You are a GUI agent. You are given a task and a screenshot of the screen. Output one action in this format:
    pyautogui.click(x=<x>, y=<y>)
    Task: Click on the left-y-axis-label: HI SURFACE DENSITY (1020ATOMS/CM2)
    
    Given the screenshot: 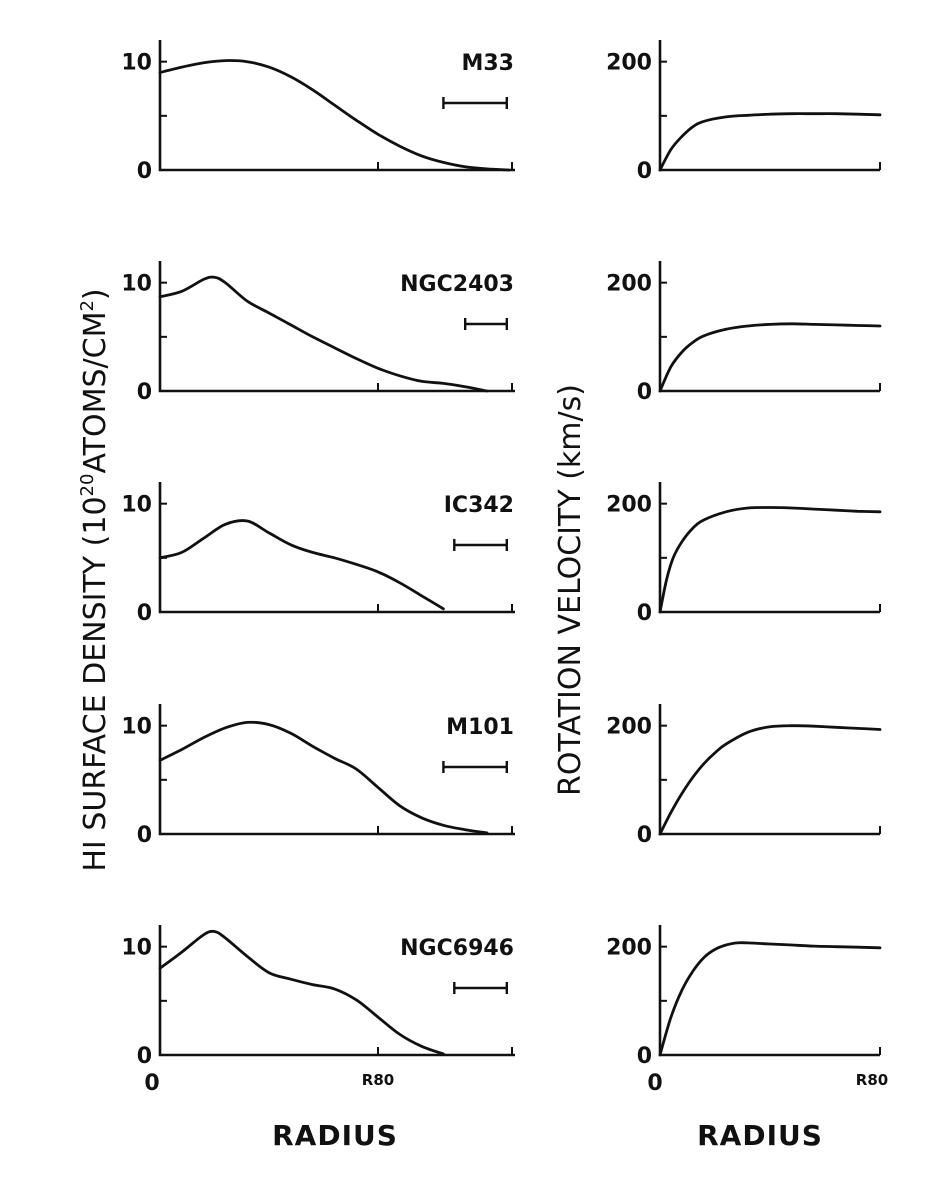 What is the action you would take?
    pyautogui.click(x=95, y=579)
    